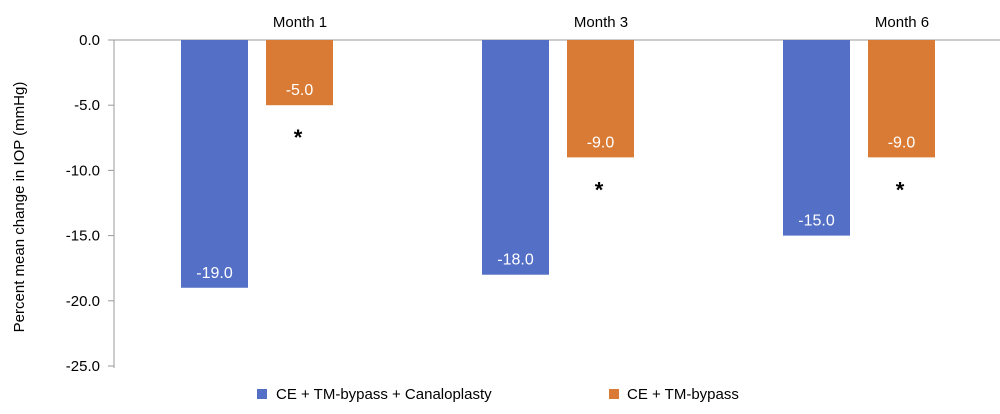 The height and width of the screenshot is (414, 1000). What do you see at coordinates (214, 273) in the screenshot?
I see `data-label: -19.0` at bounding box center [214, 273].